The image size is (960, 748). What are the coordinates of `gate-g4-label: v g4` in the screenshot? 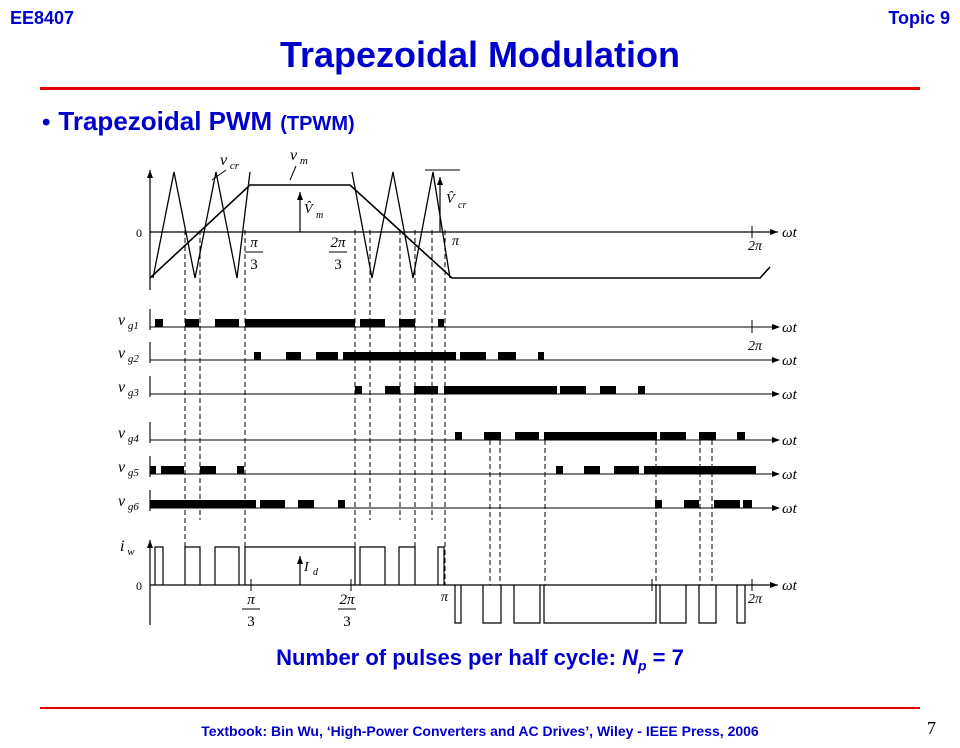 It's located at (128, 435).